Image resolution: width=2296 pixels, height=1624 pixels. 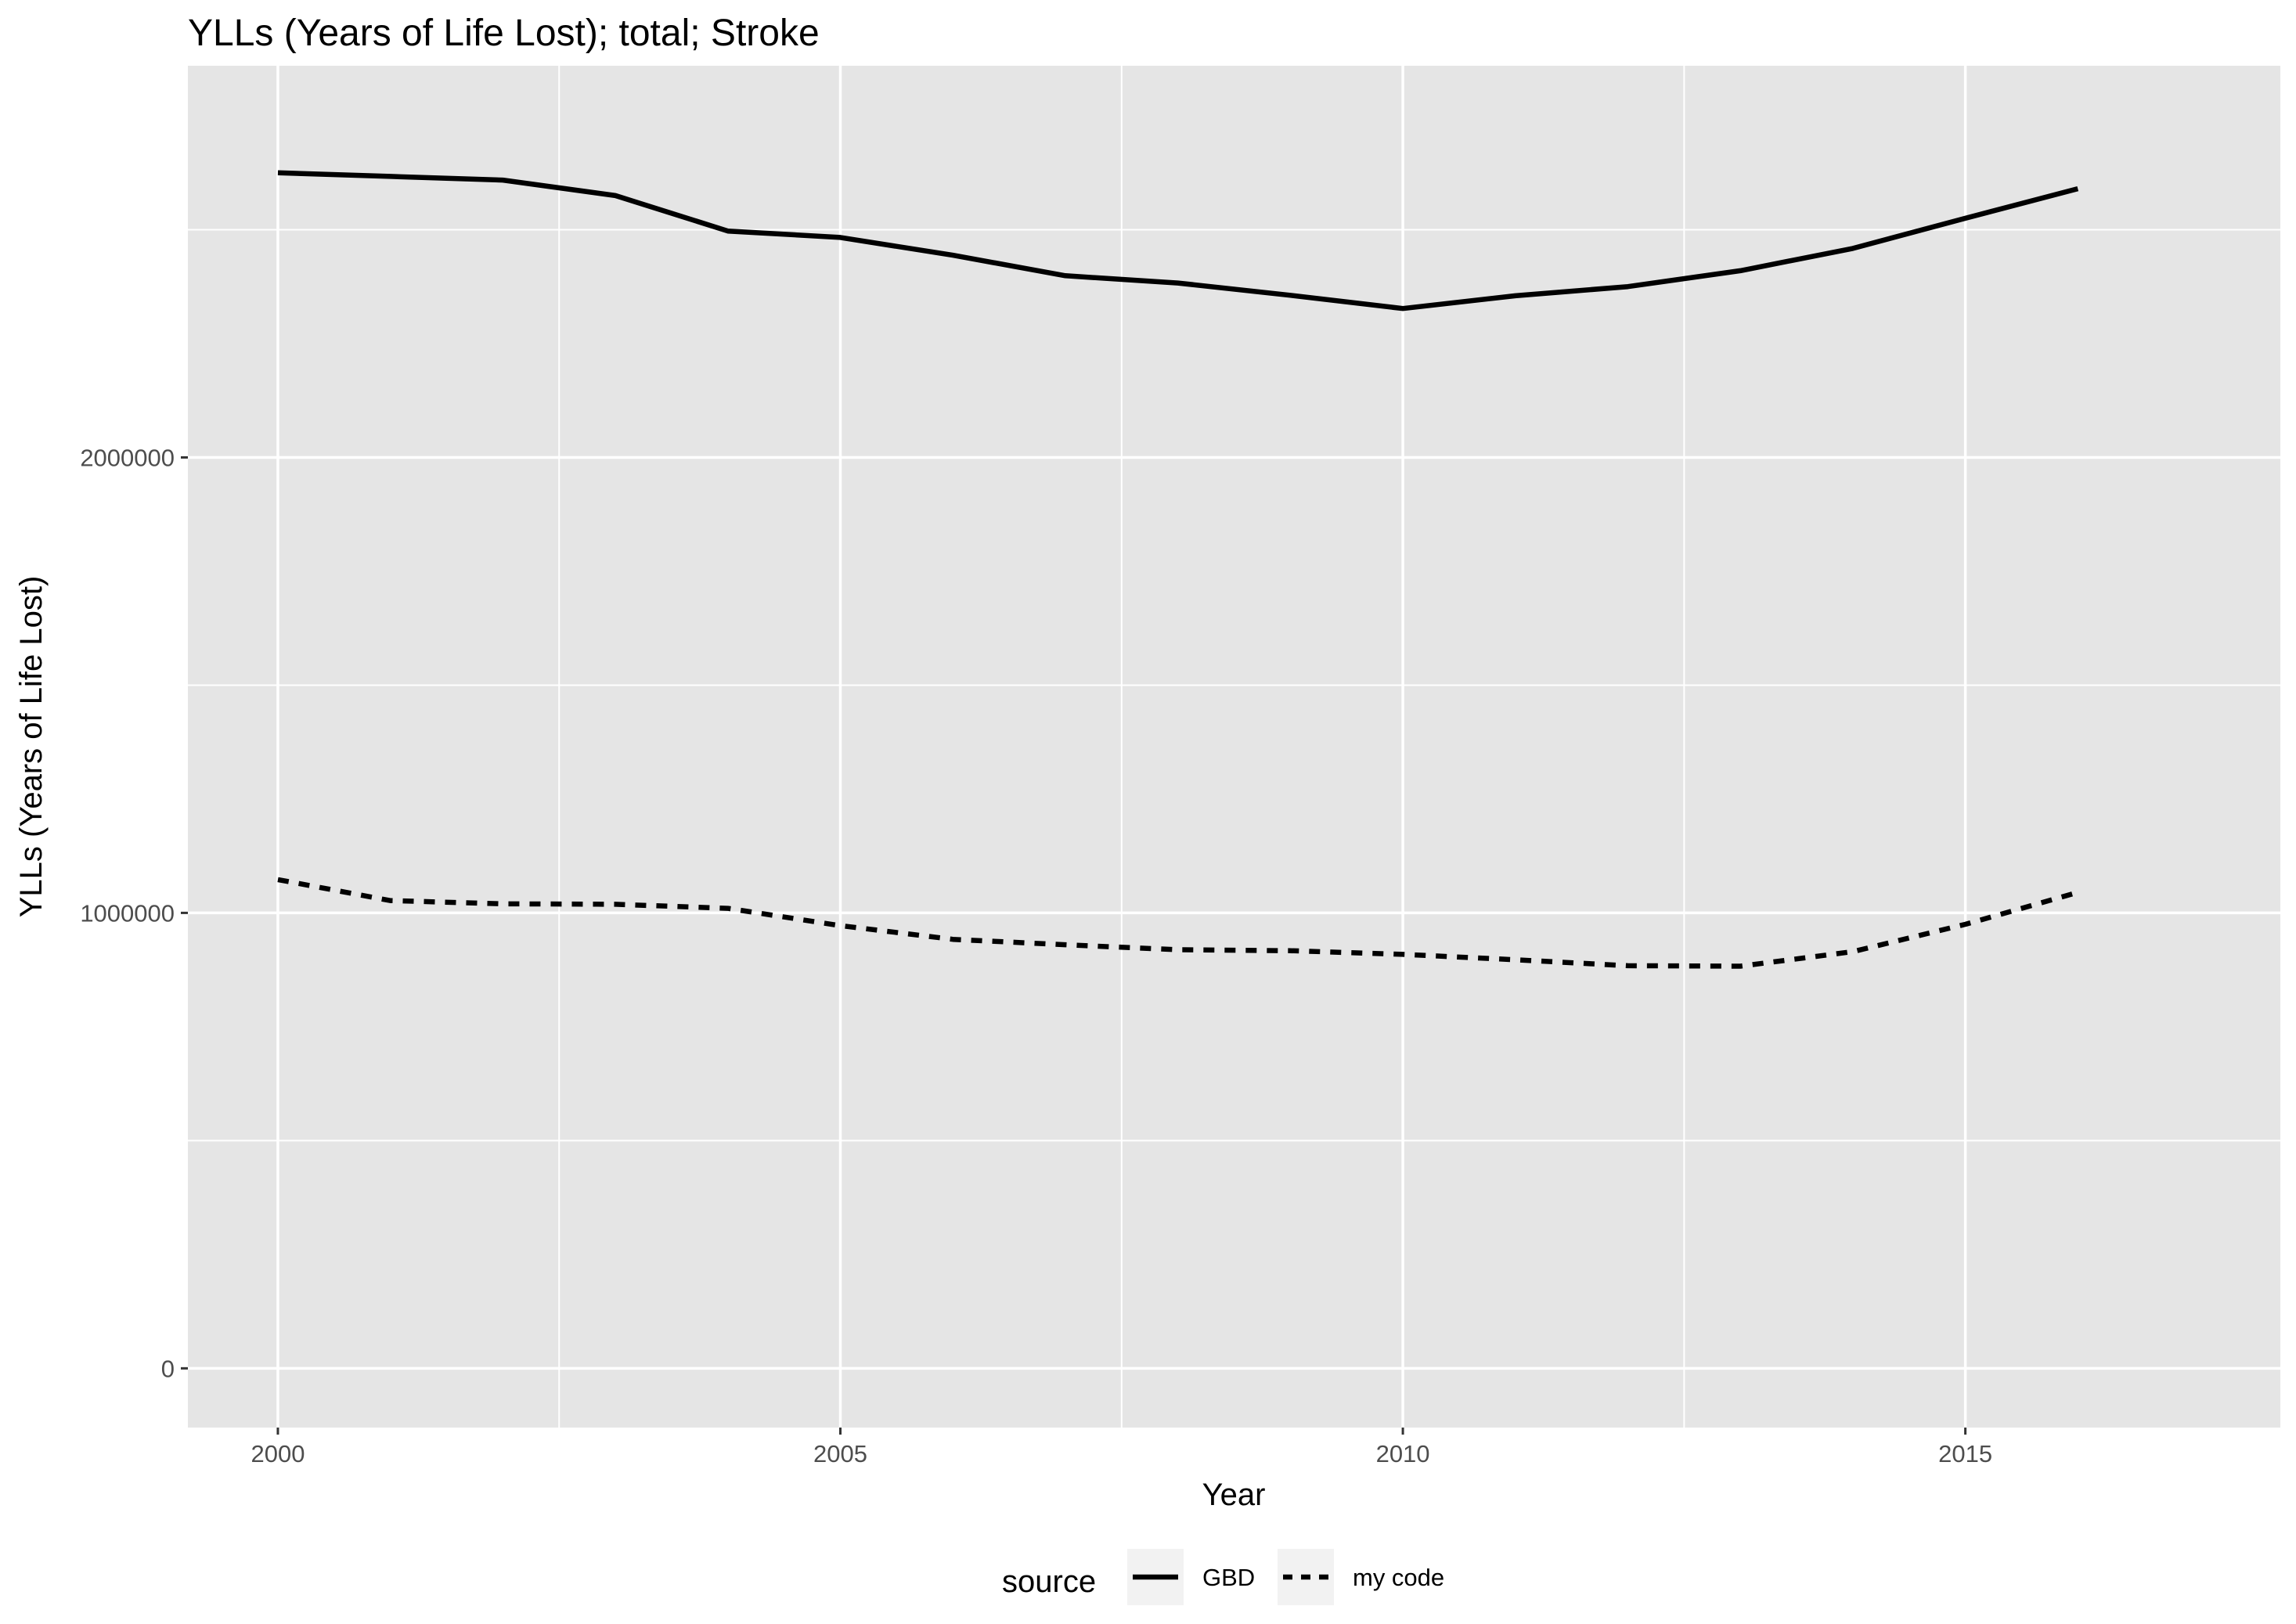 I want to click on y-tick-label: 0, so click(x=168, y=1368).